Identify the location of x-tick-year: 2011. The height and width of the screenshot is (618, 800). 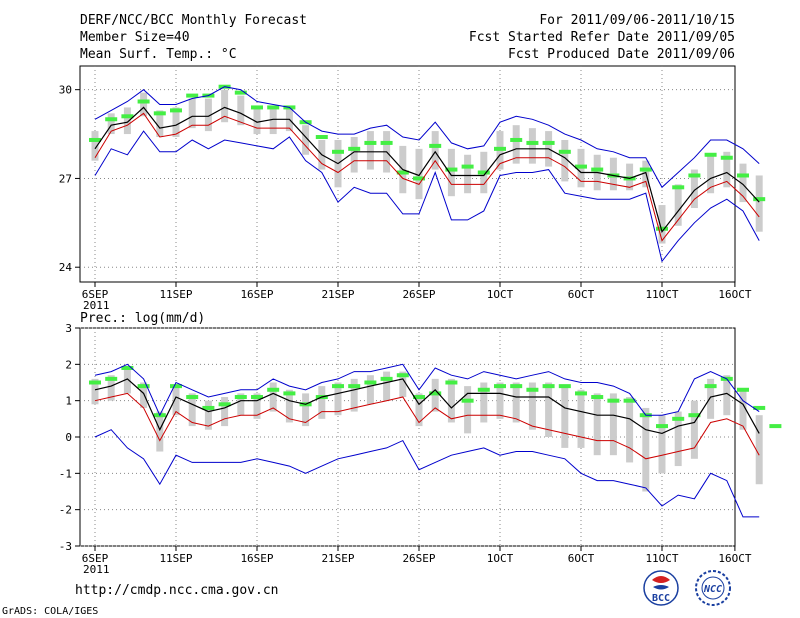
(96, 305).